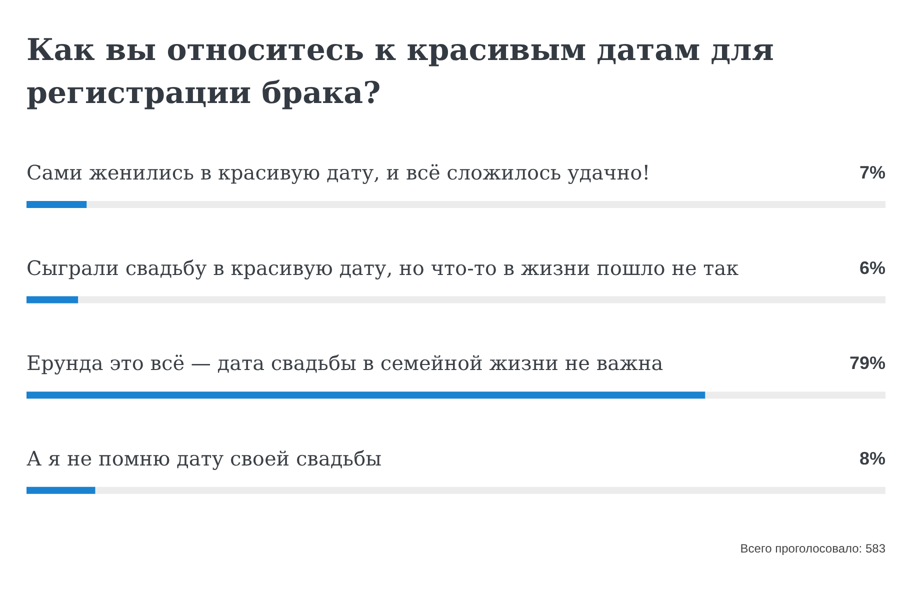 This screenshot has height=590, width=905. Describe the element at coordinates (400, 72) in the screenshot. I see `chart-title: Как вы относитесь к красивым датам для регистрации брака?` at that location.